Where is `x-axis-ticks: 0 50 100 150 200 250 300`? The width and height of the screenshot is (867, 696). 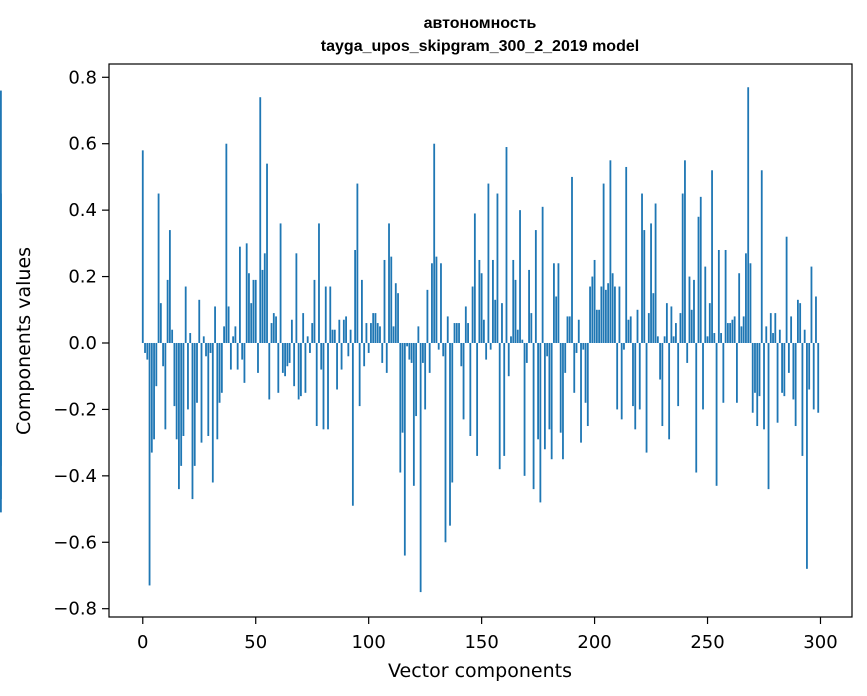 x-axis-ticks: 0 50 100 150 200 250 300 is located at coordinates (487, 635).